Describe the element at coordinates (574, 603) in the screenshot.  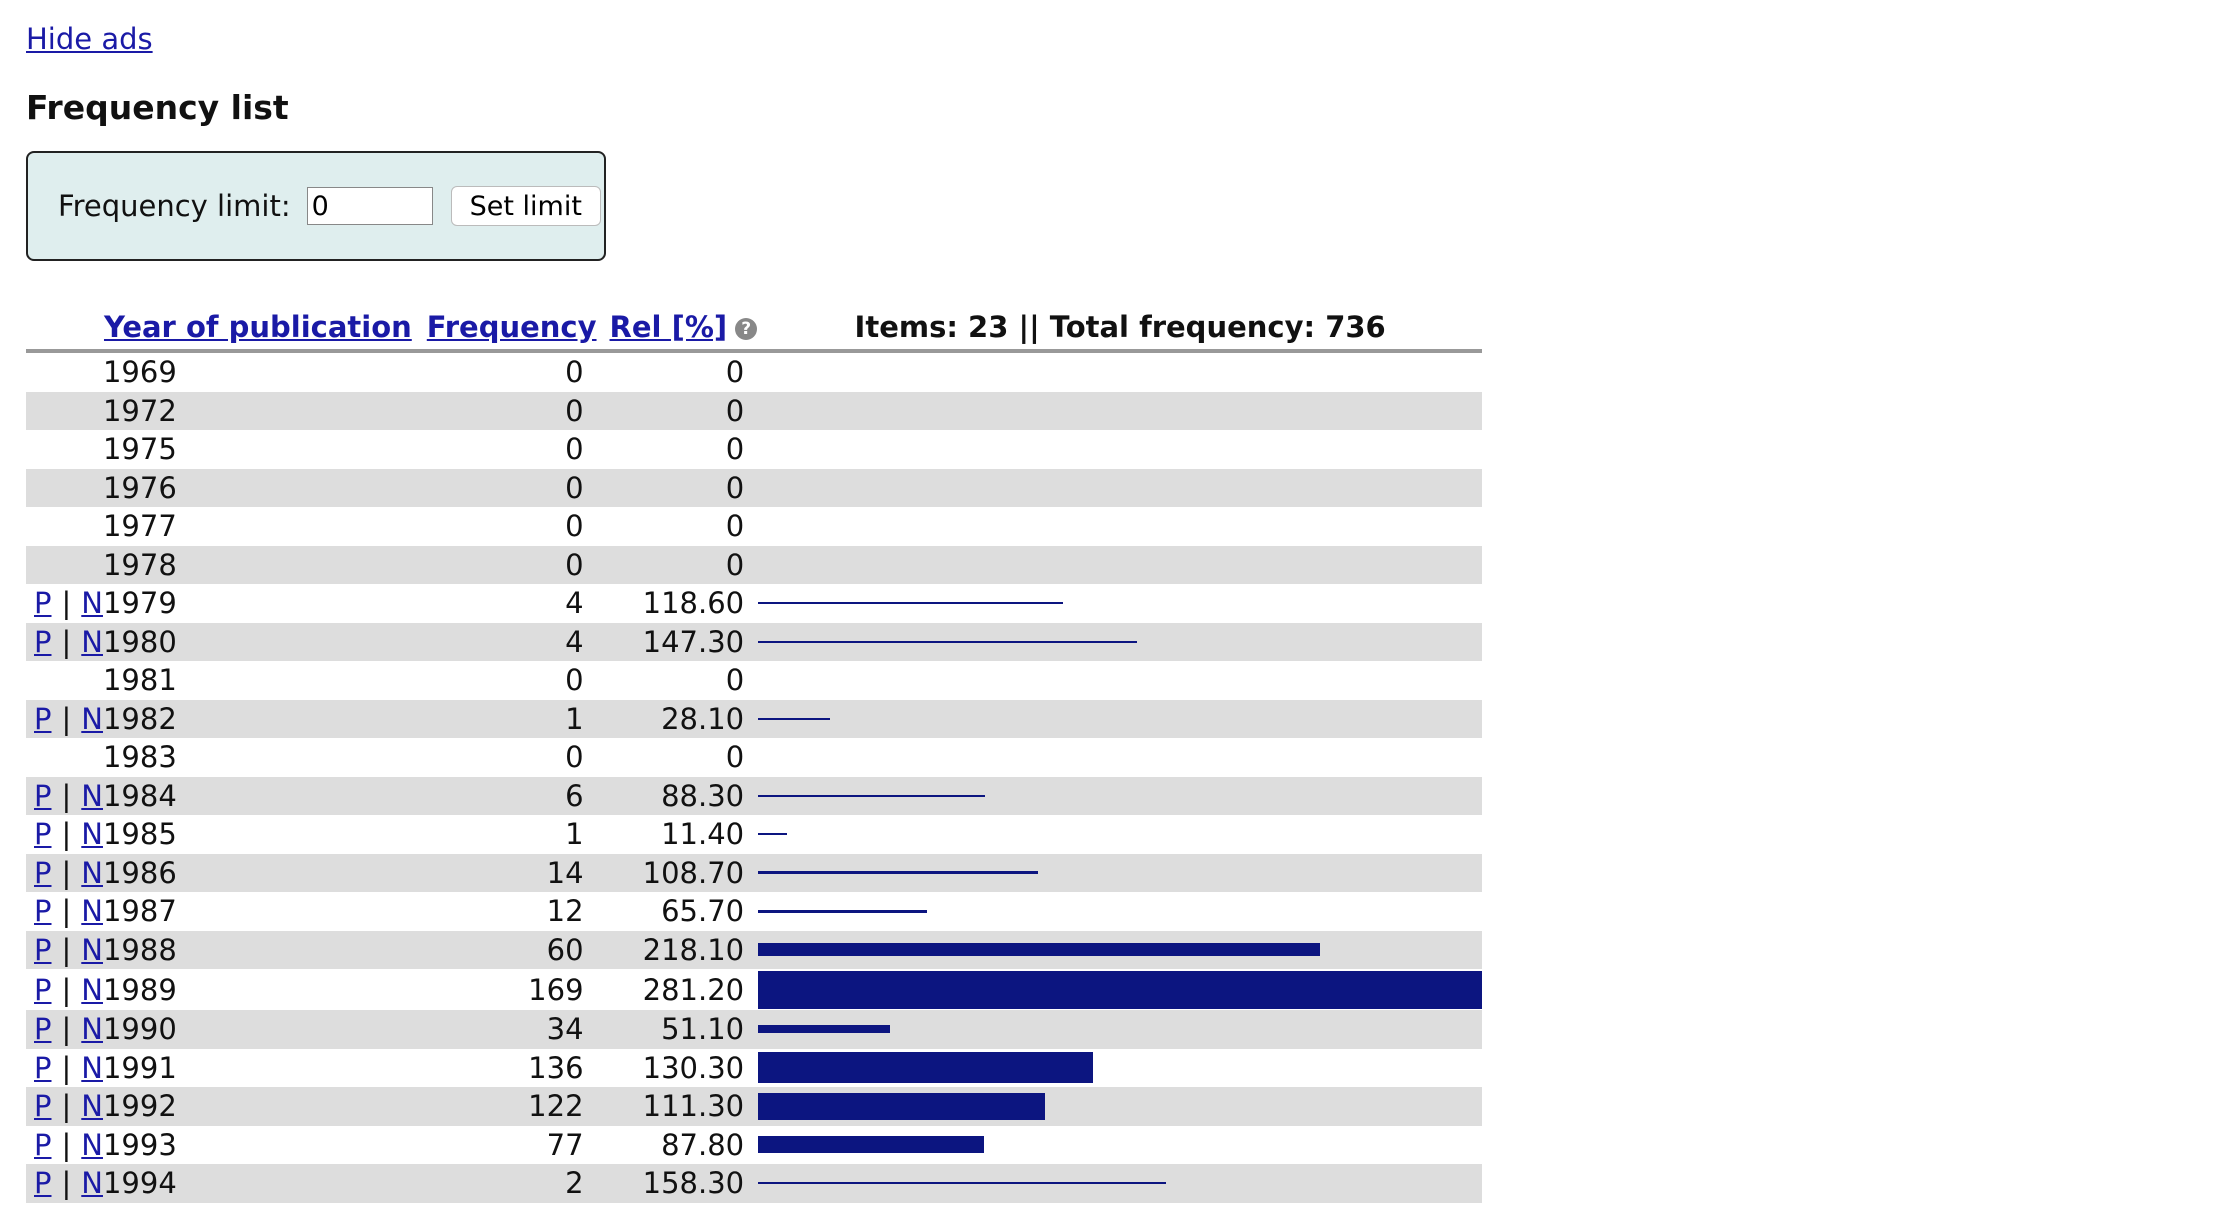
I see `frequency-cell: 4` at that location.